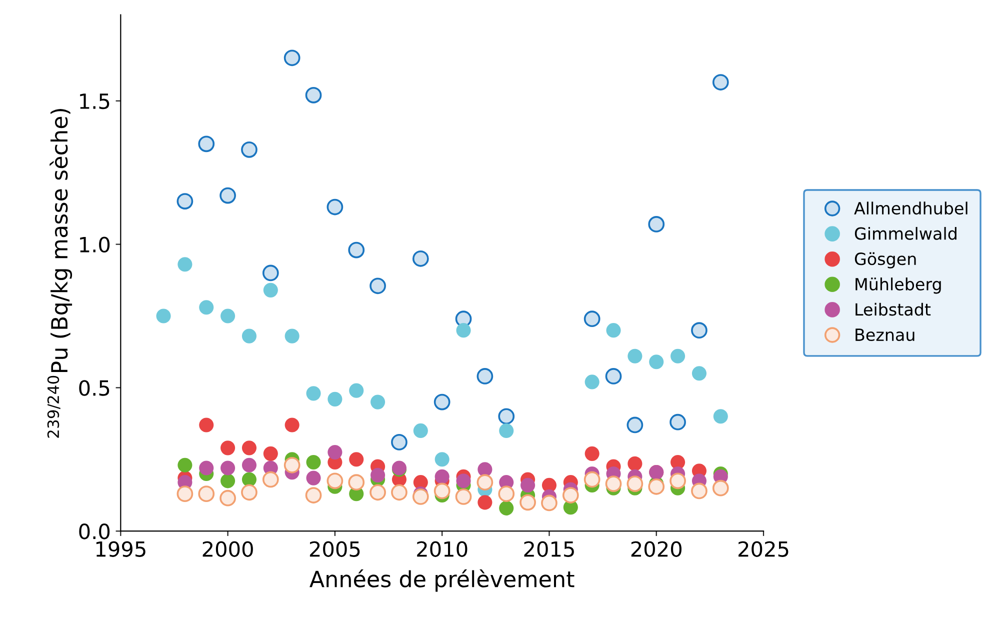 Image resolution: width=989 pixels, height=619 pixels. What do you see at coordinates (442, 549) in the screenshot?
I see `x-tick-label: 2010` at bounding box center [442, 549].